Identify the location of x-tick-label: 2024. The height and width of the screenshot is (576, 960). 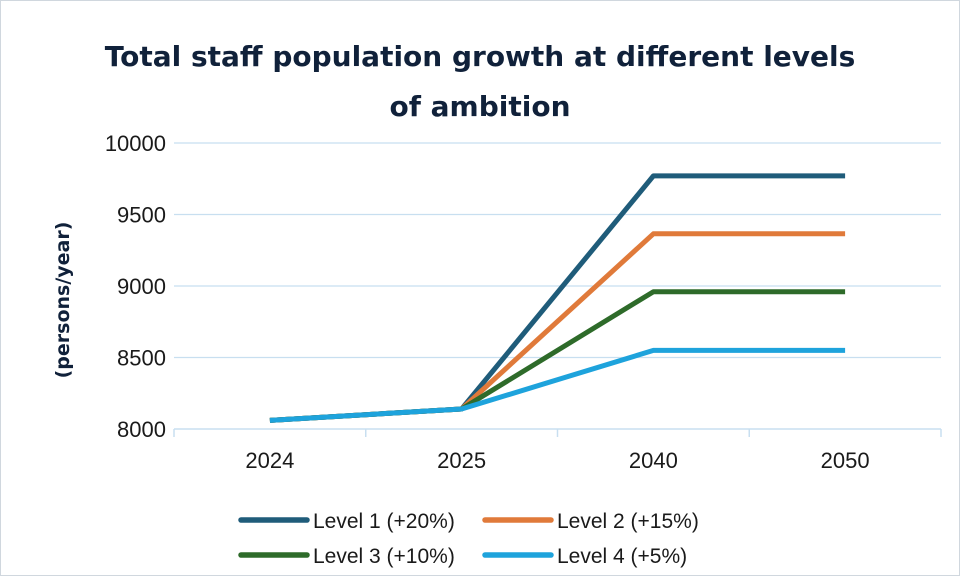
(269, 460).